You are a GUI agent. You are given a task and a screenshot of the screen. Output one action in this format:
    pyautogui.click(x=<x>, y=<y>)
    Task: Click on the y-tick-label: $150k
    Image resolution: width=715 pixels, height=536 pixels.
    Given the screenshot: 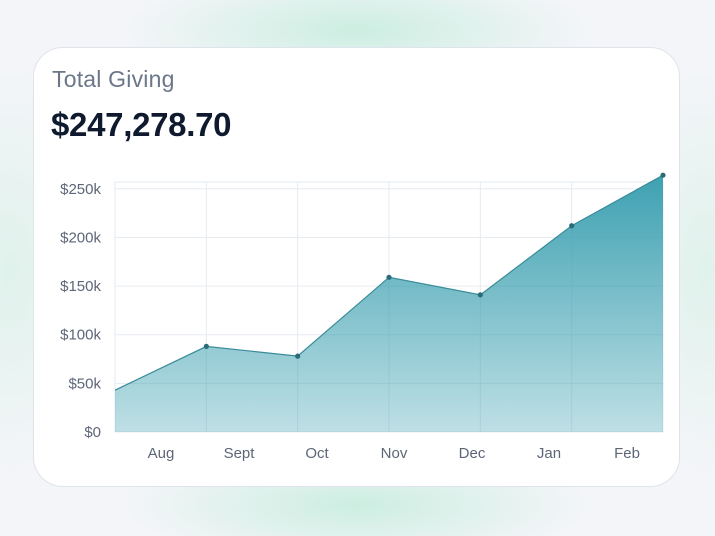 What is the action you would take?
    pyautogui.click(x=80, y=286)
    